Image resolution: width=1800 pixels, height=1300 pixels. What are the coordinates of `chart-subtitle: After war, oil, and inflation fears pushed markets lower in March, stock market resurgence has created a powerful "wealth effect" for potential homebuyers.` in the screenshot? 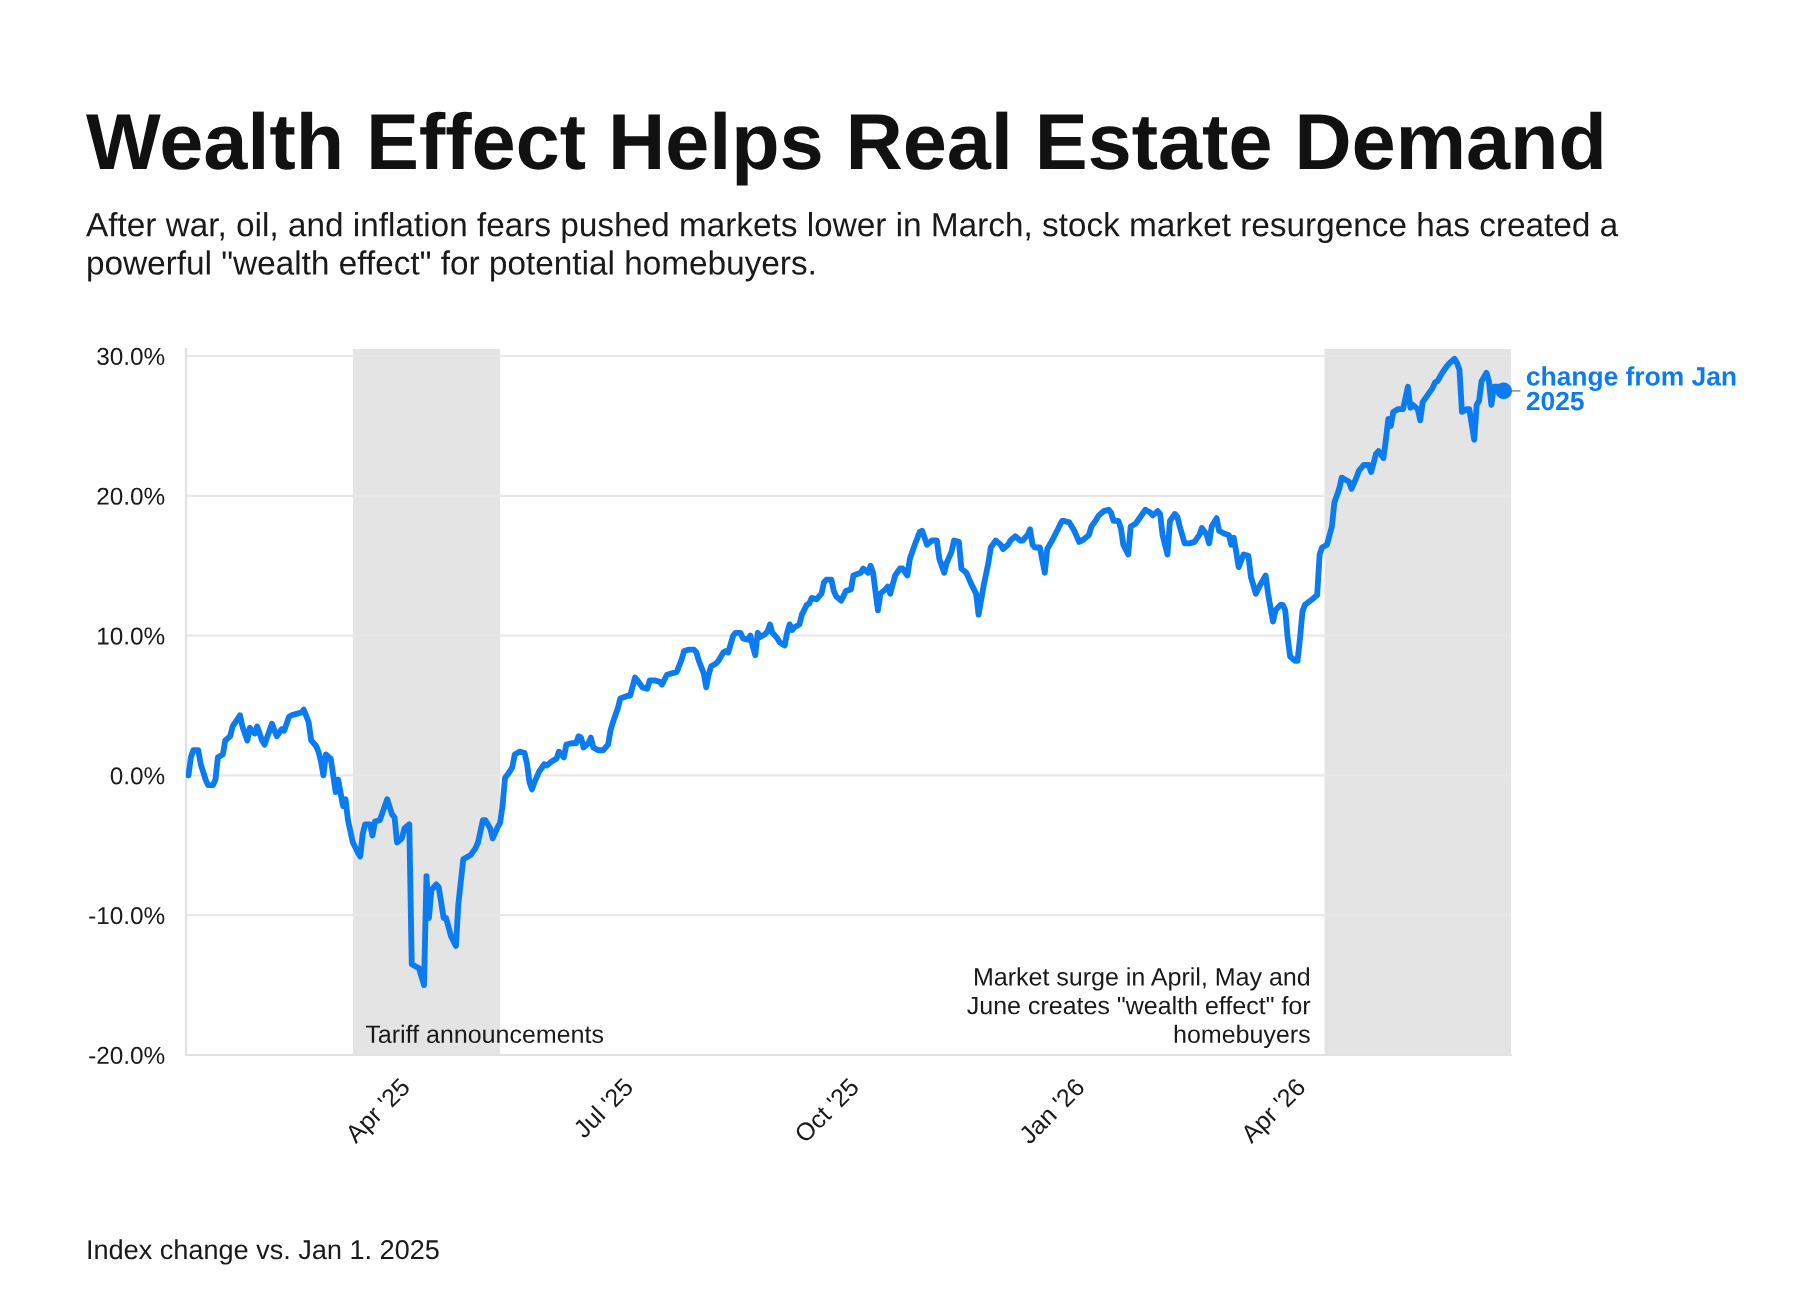 It's located at (852, 247).